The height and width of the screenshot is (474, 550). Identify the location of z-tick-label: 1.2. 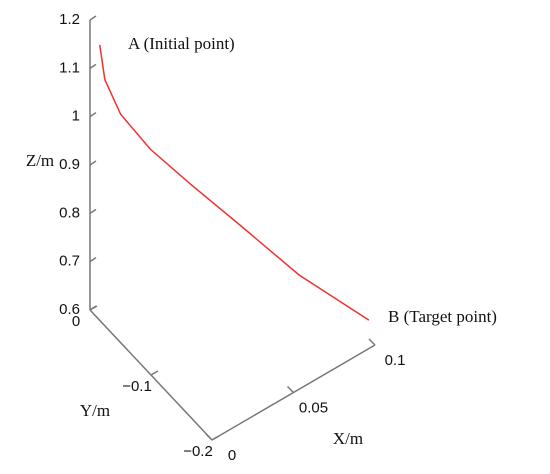
(69, 19).